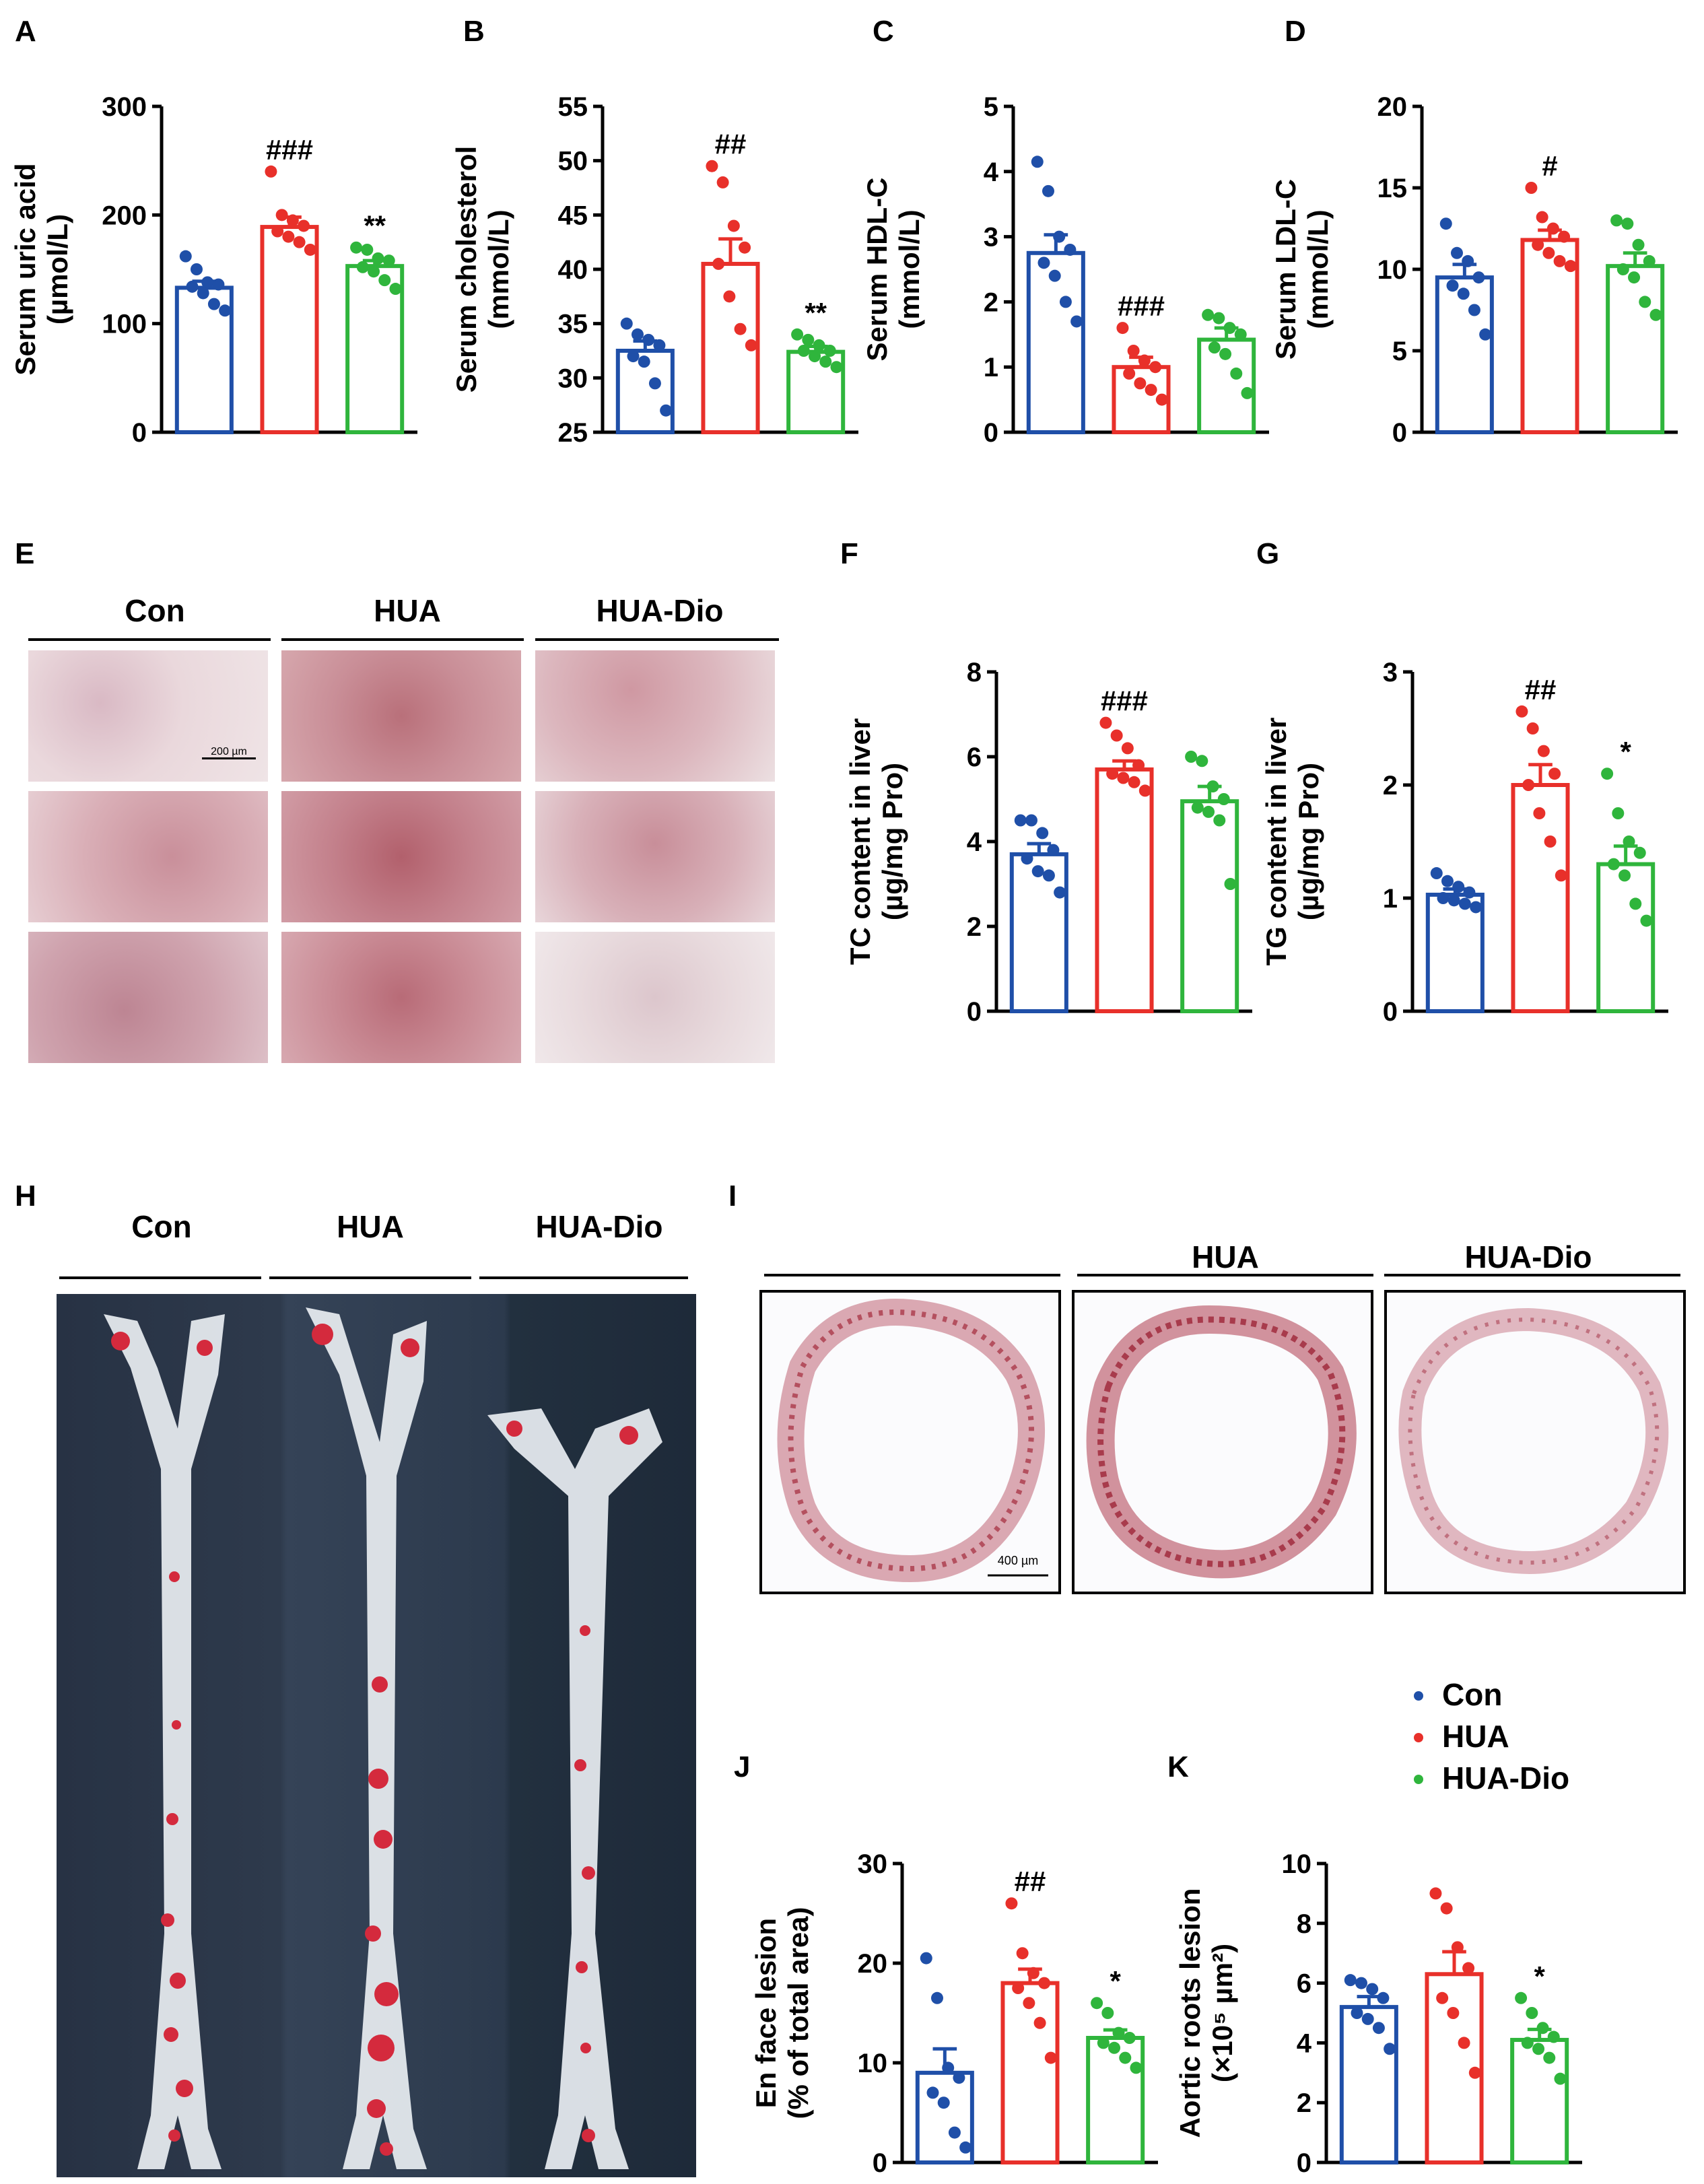 The height and width of the screenshot is (2184, 1704). Describe the element at coordinates (1532, 1275) in the screenshot. I see `panel-i-rule-hua-dio` at that location.